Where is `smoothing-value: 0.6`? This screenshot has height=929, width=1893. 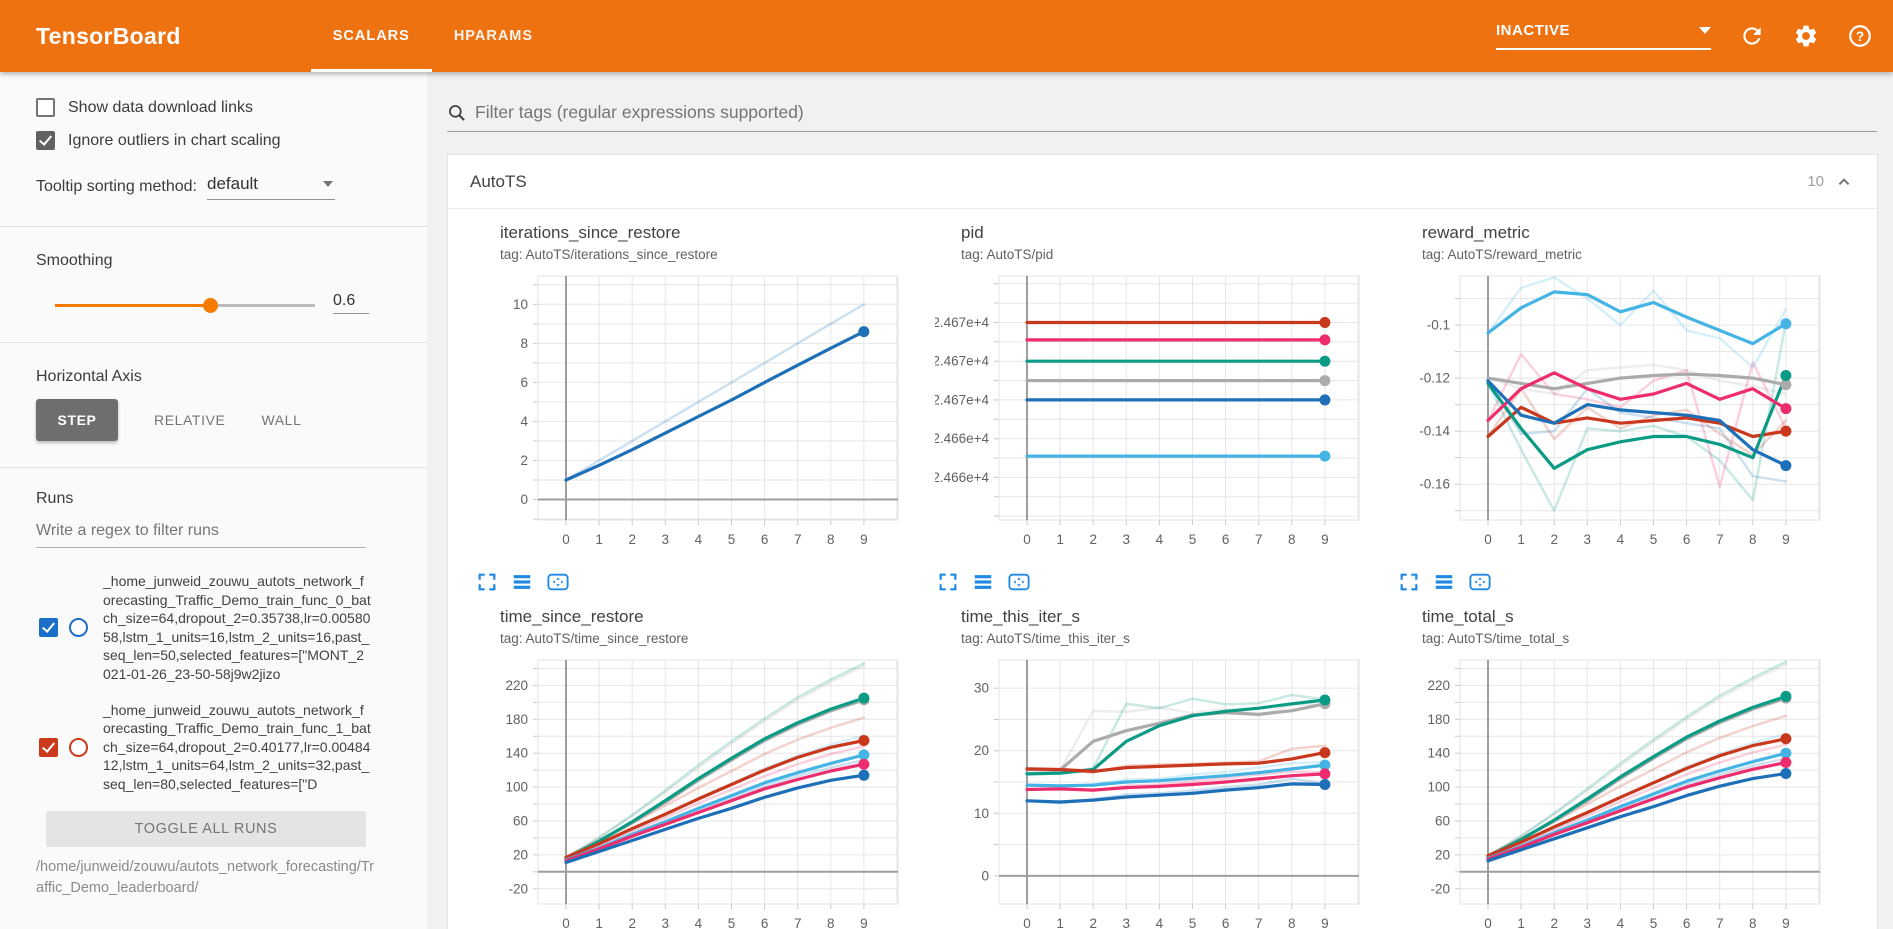 smoothing-value: 0.6 is located at coordinates (351, 303).